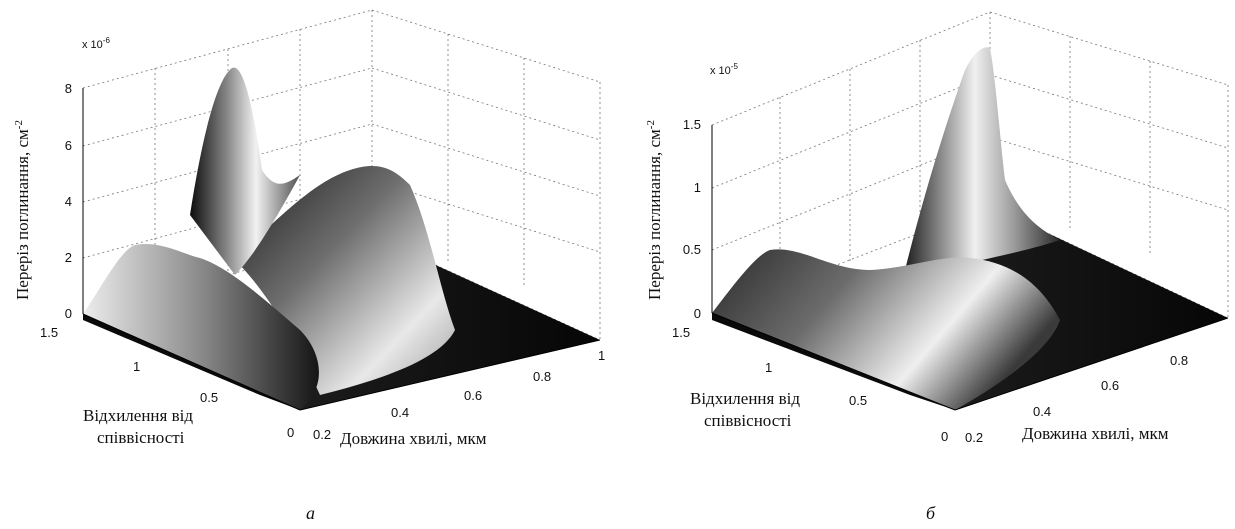  What do you see at coordinates (1110, 385) in the screenshot?
I see `panel-b-x-tick: 0.6` at bounding box center [1110, 385].